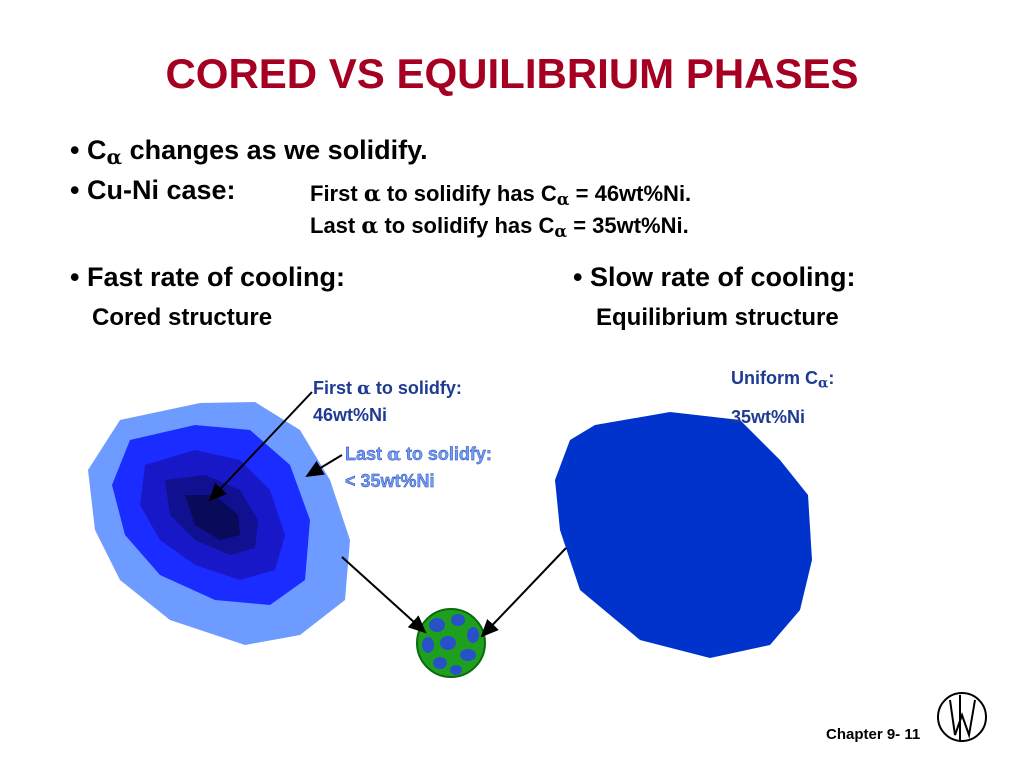  What do you see at coordinates (633, 193) in the screenshot?
I see `text: = 46wt%Ni.` at bounding box center [633, 193].